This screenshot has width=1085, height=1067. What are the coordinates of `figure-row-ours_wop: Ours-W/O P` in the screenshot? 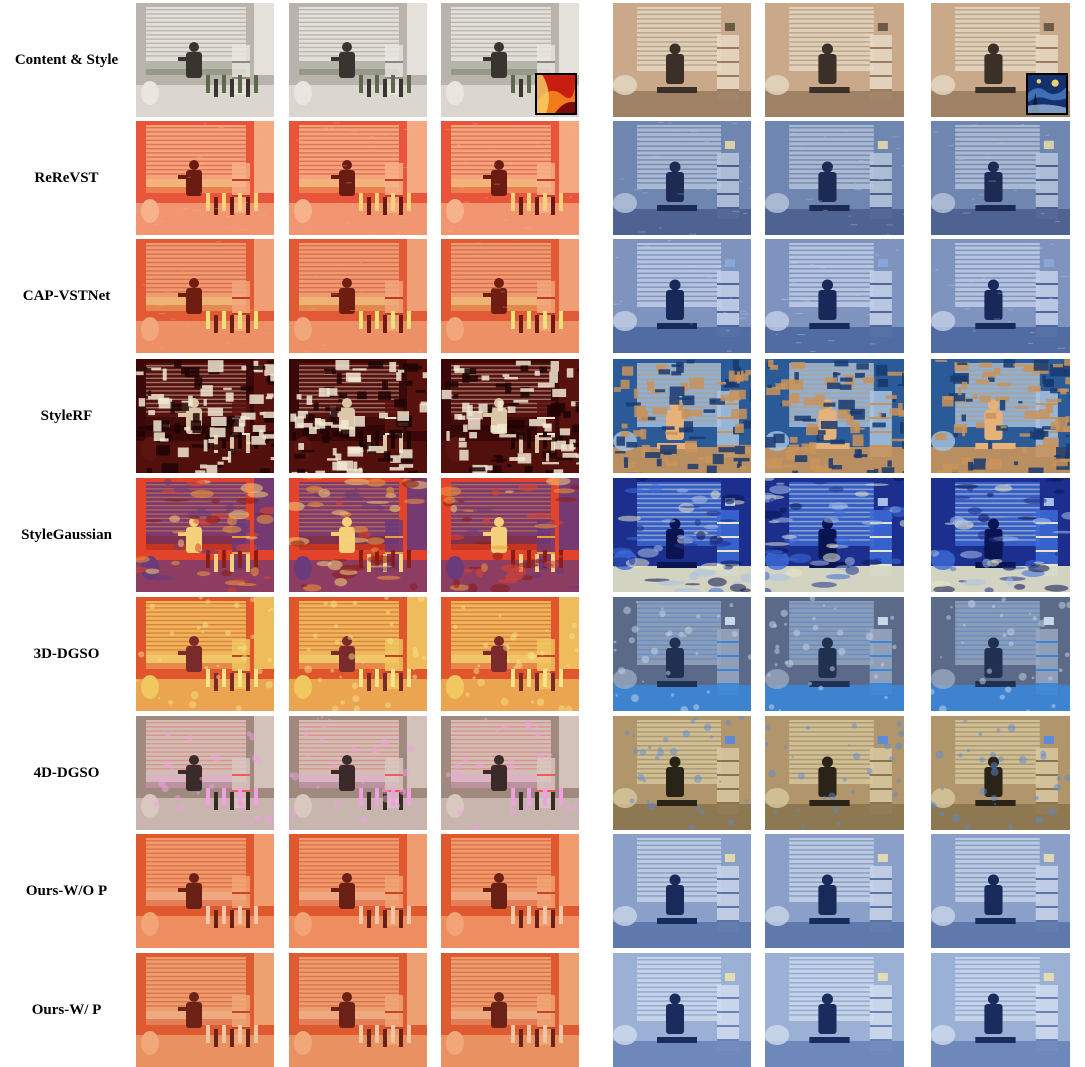 It's located at (542, 891).